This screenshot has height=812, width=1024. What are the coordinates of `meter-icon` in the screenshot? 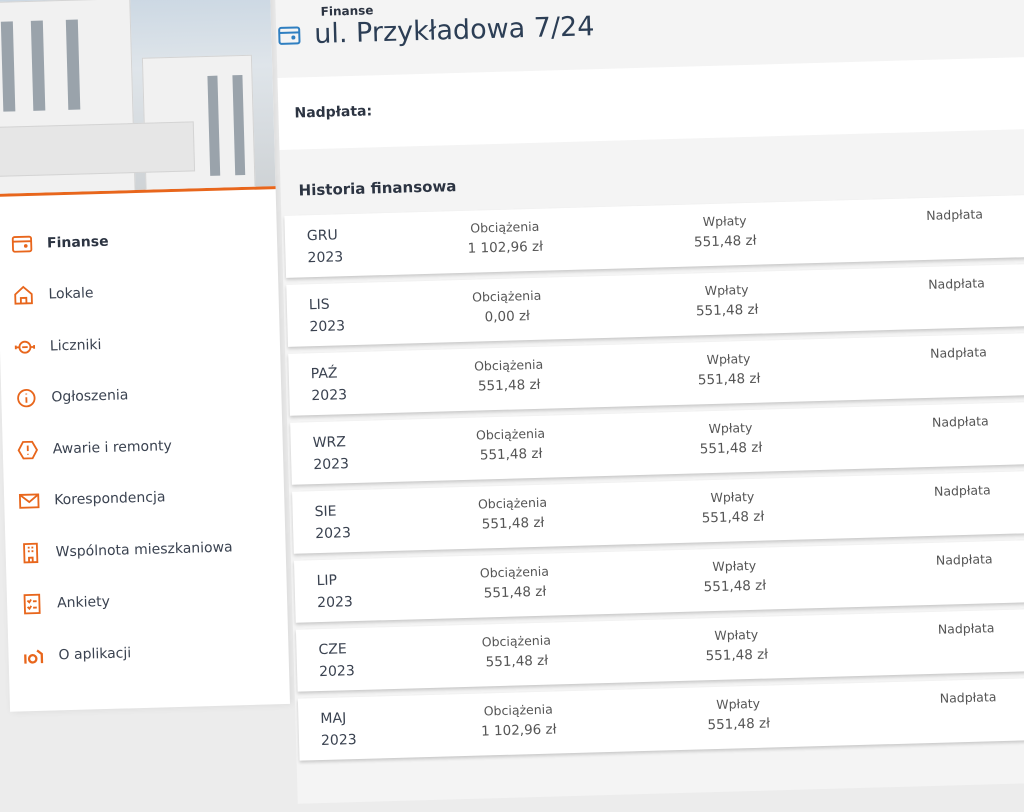 It's located at (25, 347).